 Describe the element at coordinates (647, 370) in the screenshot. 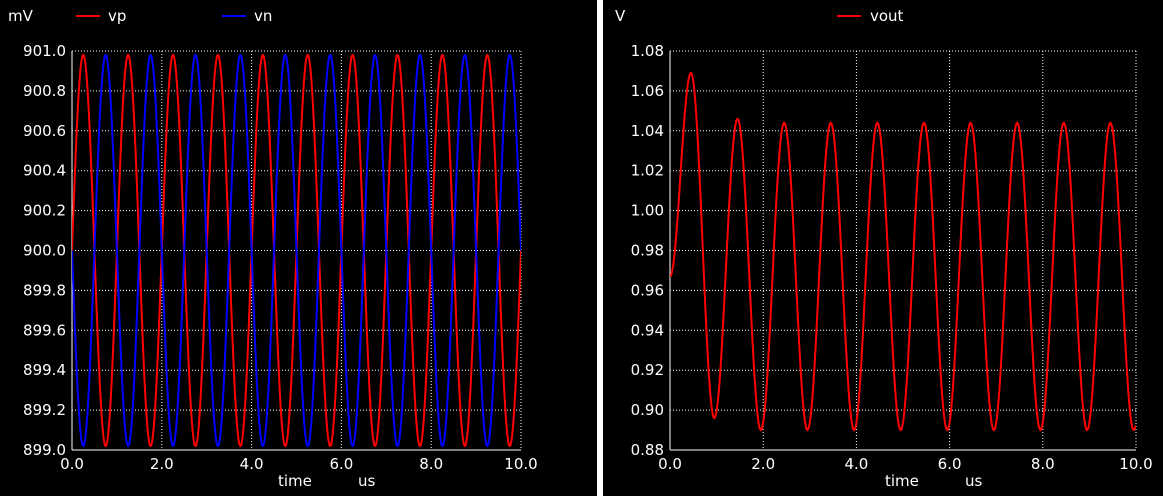

I see `y-tick-label: 0.92` at that location.